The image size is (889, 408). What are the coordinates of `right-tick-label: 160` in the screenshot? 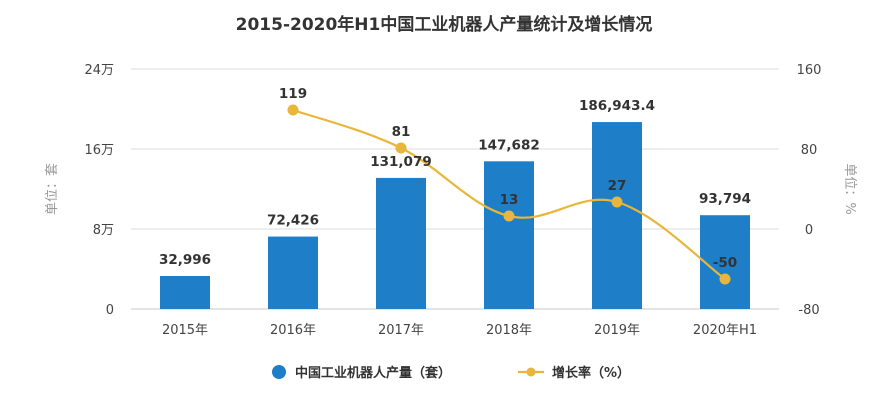 It's located at (809, 70).